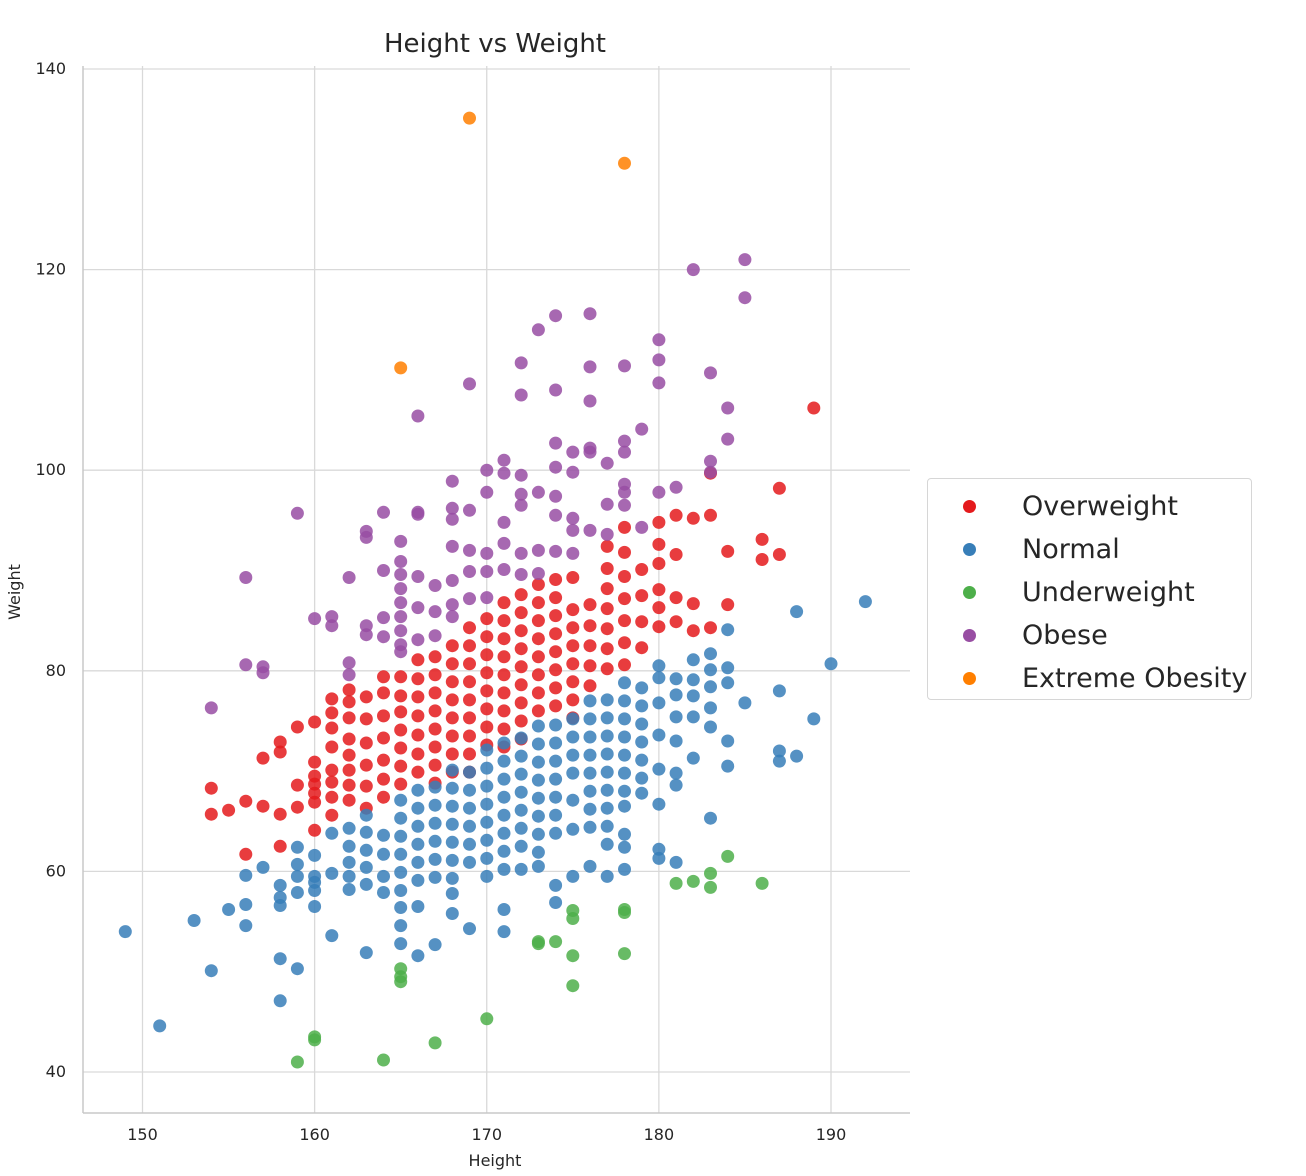 The image size is (1306, 1176). Describe the element at coordinates (969, 678) in the screenshot. I see `legend-swatch-extreme-obesity` at that location.